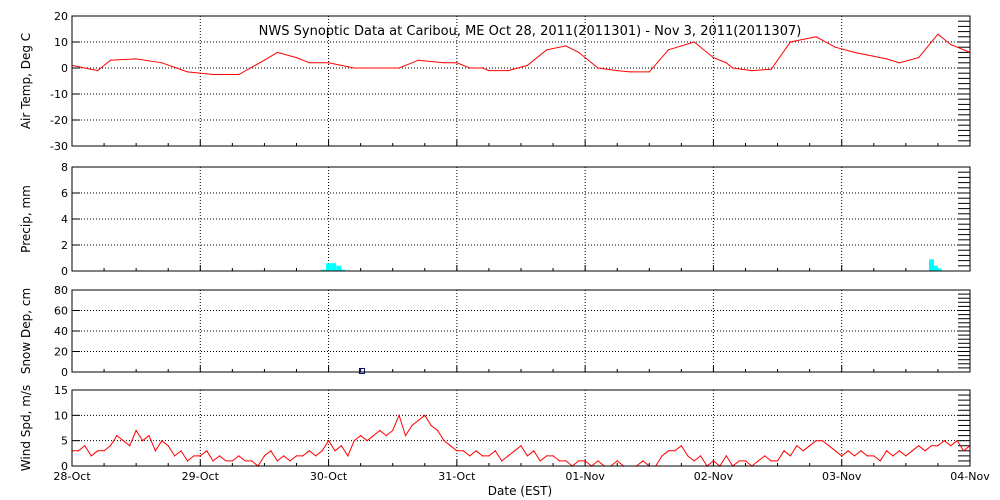 This screenshot has width=1000, height=500. Describe the element at coordinates (64, 441) in the screenshot. I see `y-tick-label: 5` at that location.